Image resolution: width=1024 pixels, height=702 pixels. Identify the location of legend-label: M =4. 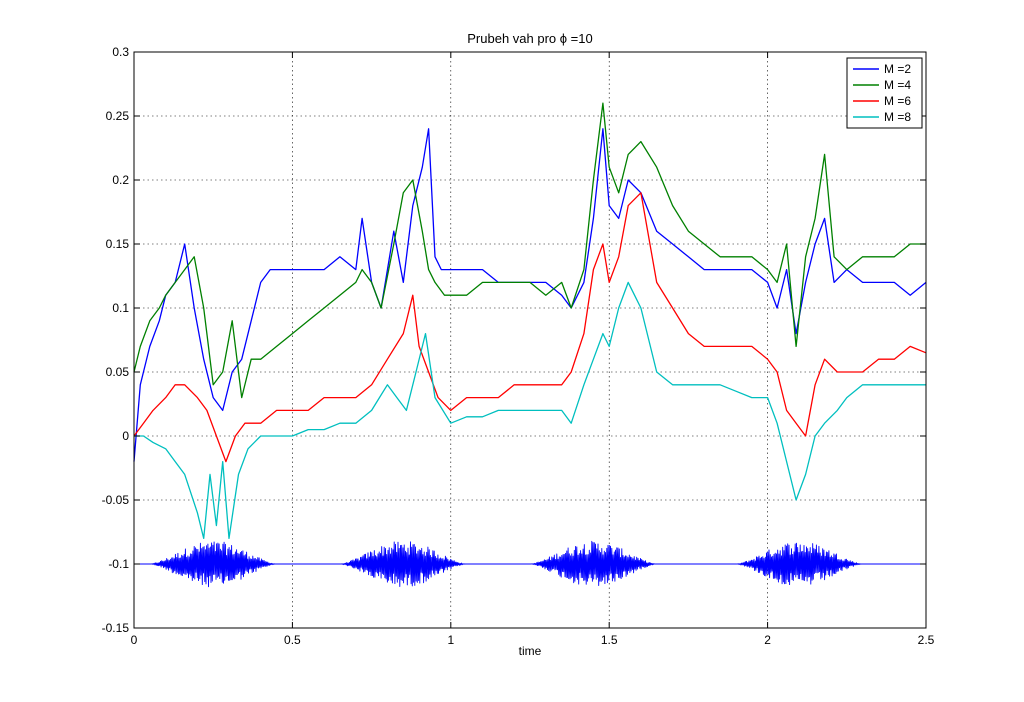
(897, 85).